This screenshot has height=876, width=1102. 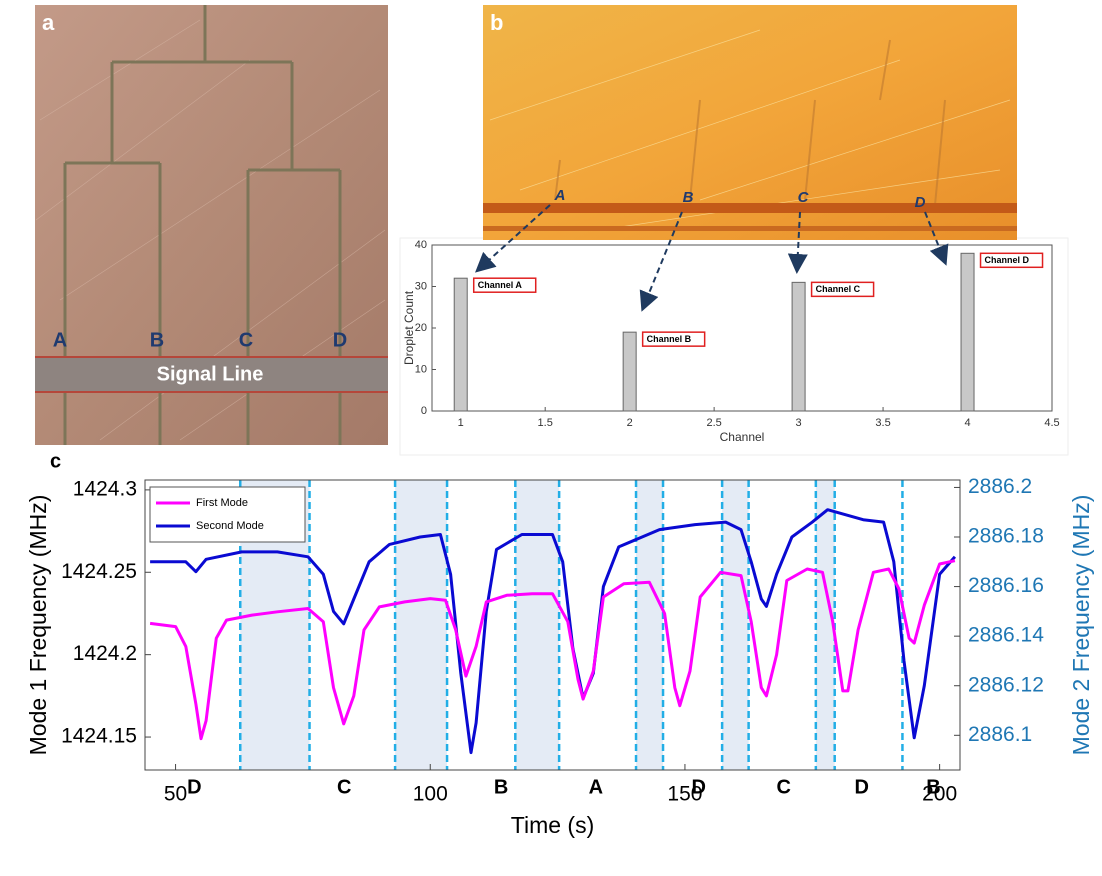 What do you see at coordinates (99, 571) in the screenshot?
I see `y-tick-label: 1424.25` at bounding box center [99, 571].